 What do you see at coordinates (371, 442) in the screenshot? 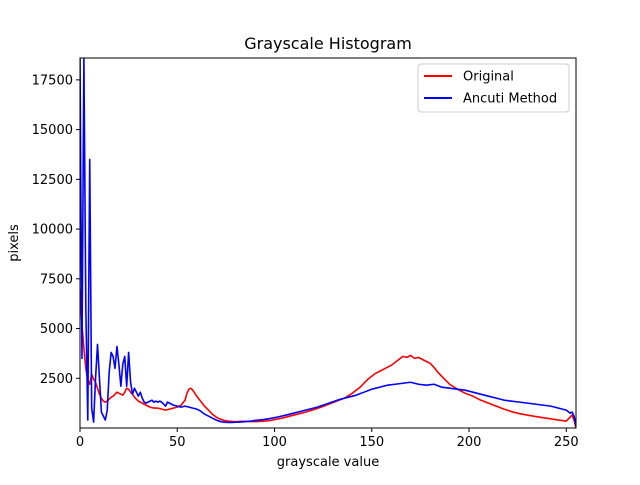
I see `x-tick-label: 150` at bounding box center [371, 442].